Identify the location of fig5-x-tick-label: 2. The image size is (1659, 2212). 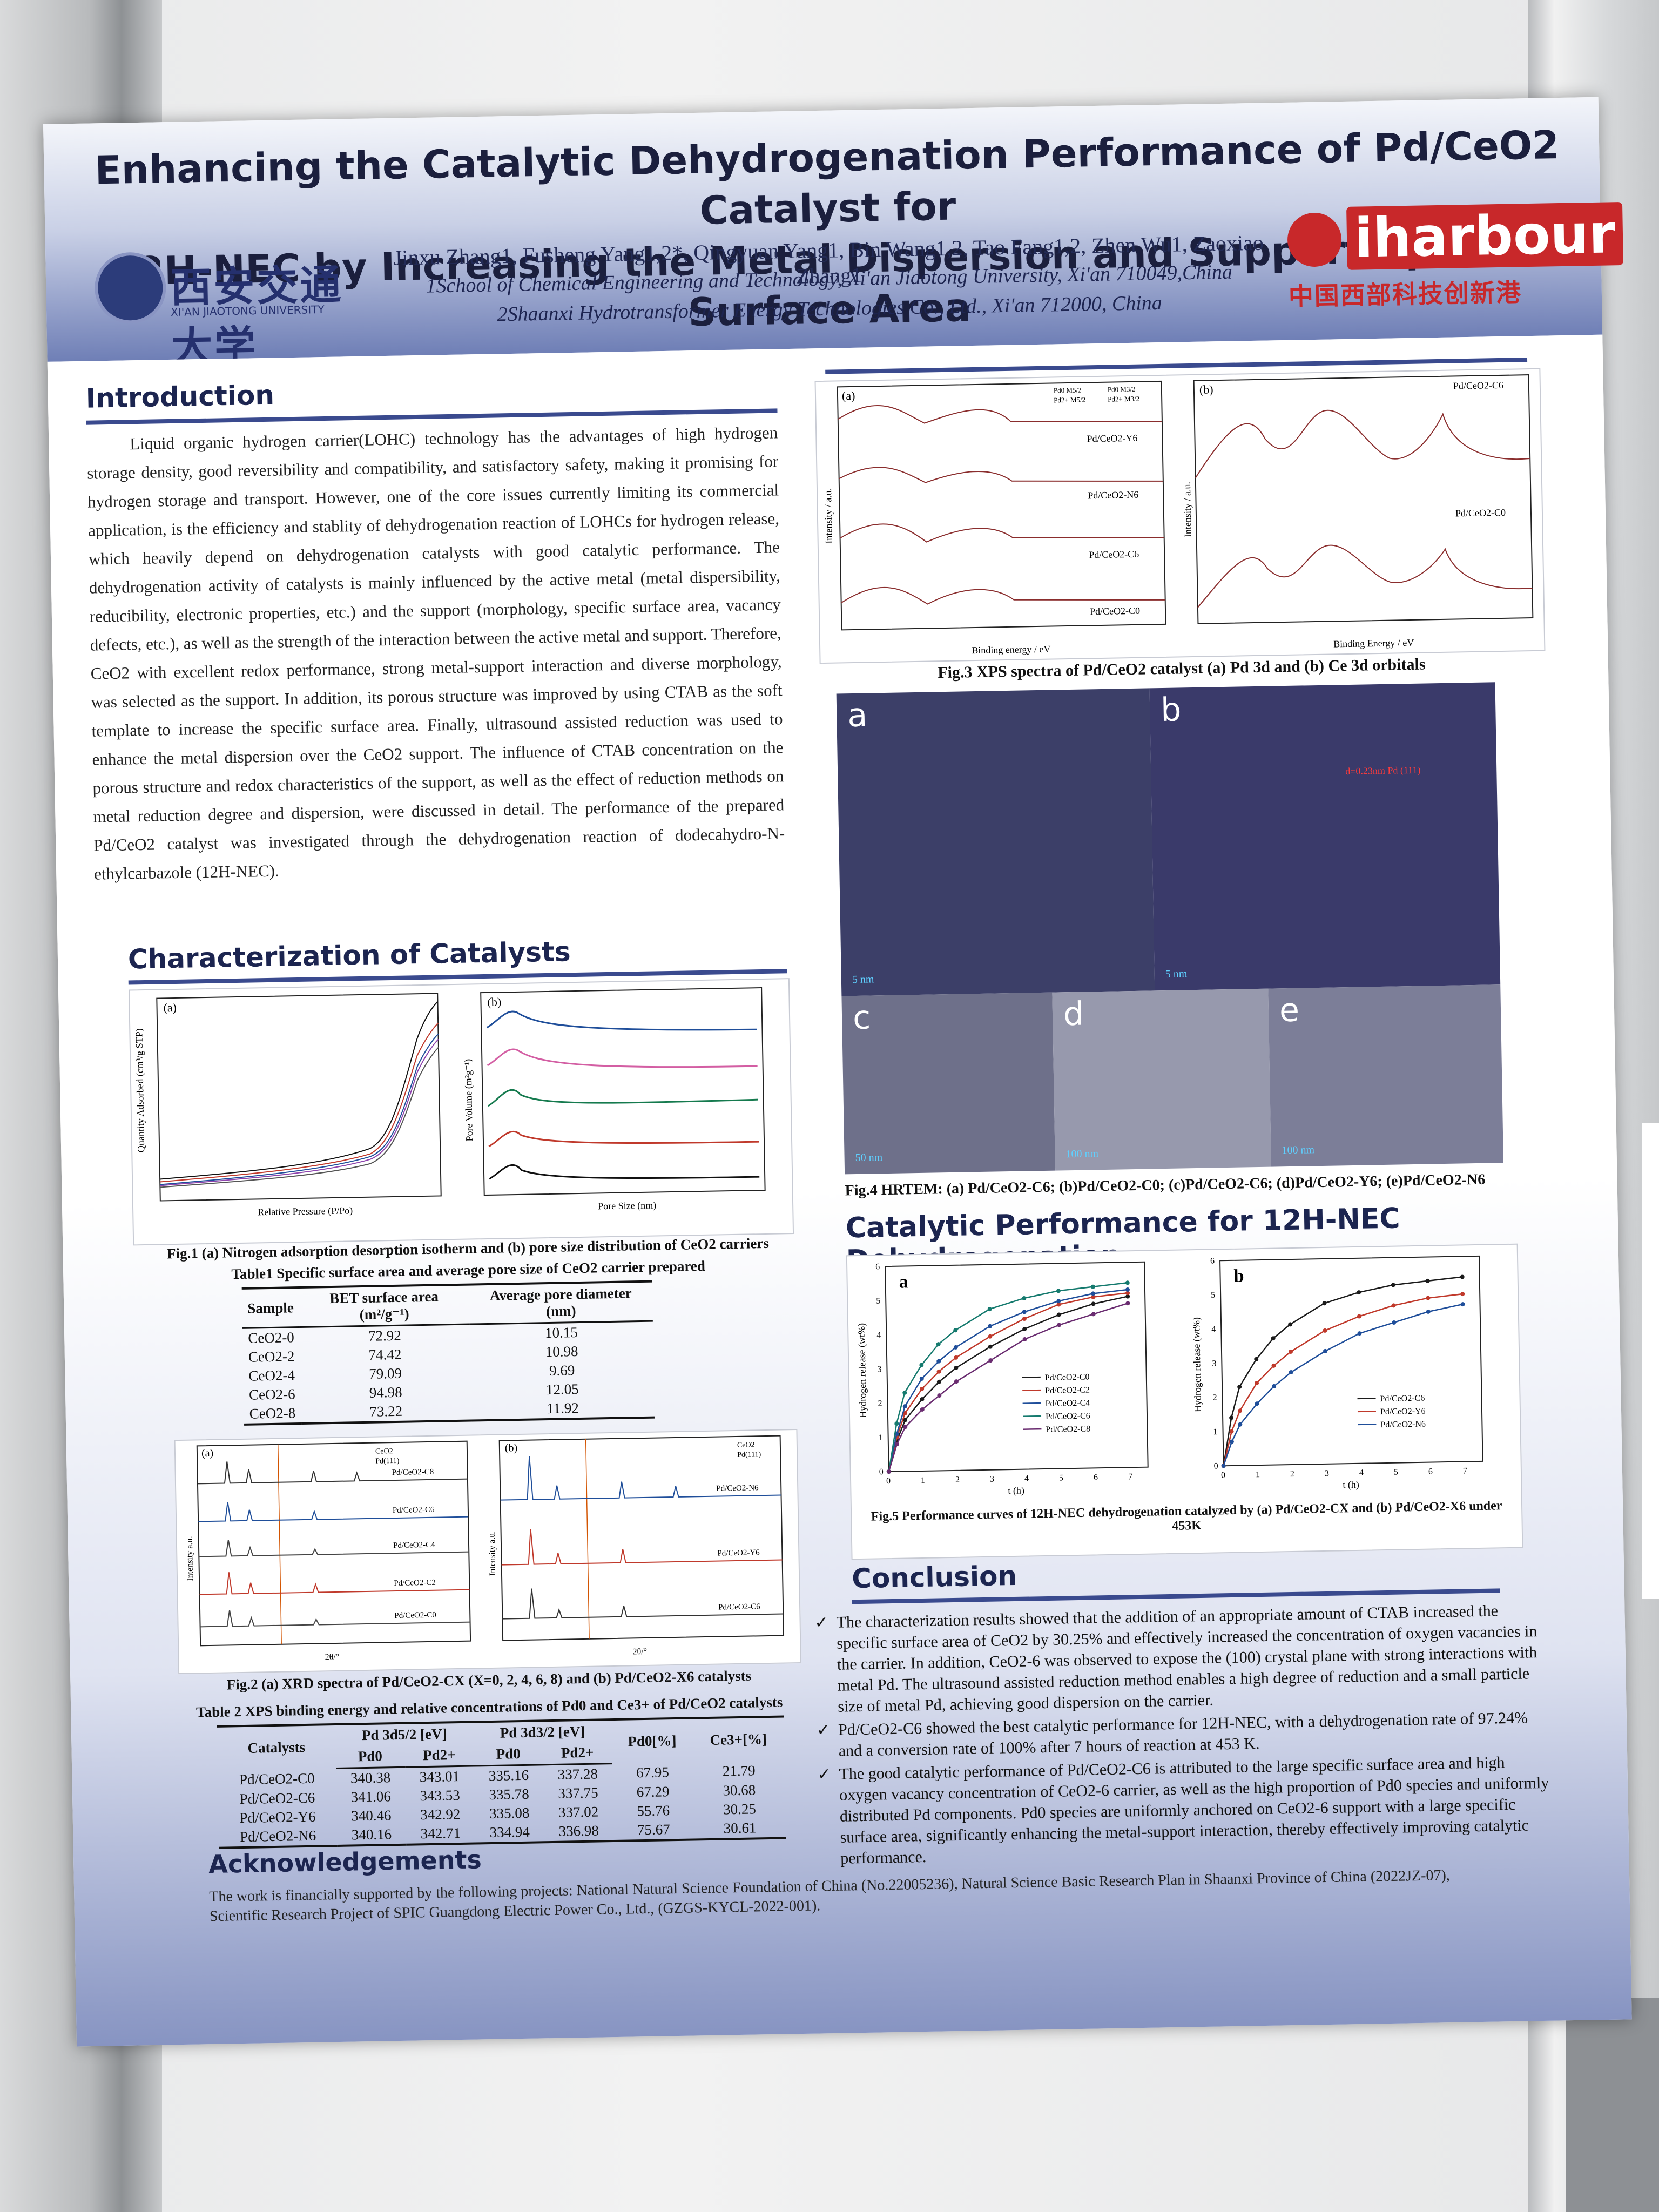
(957, 1480).